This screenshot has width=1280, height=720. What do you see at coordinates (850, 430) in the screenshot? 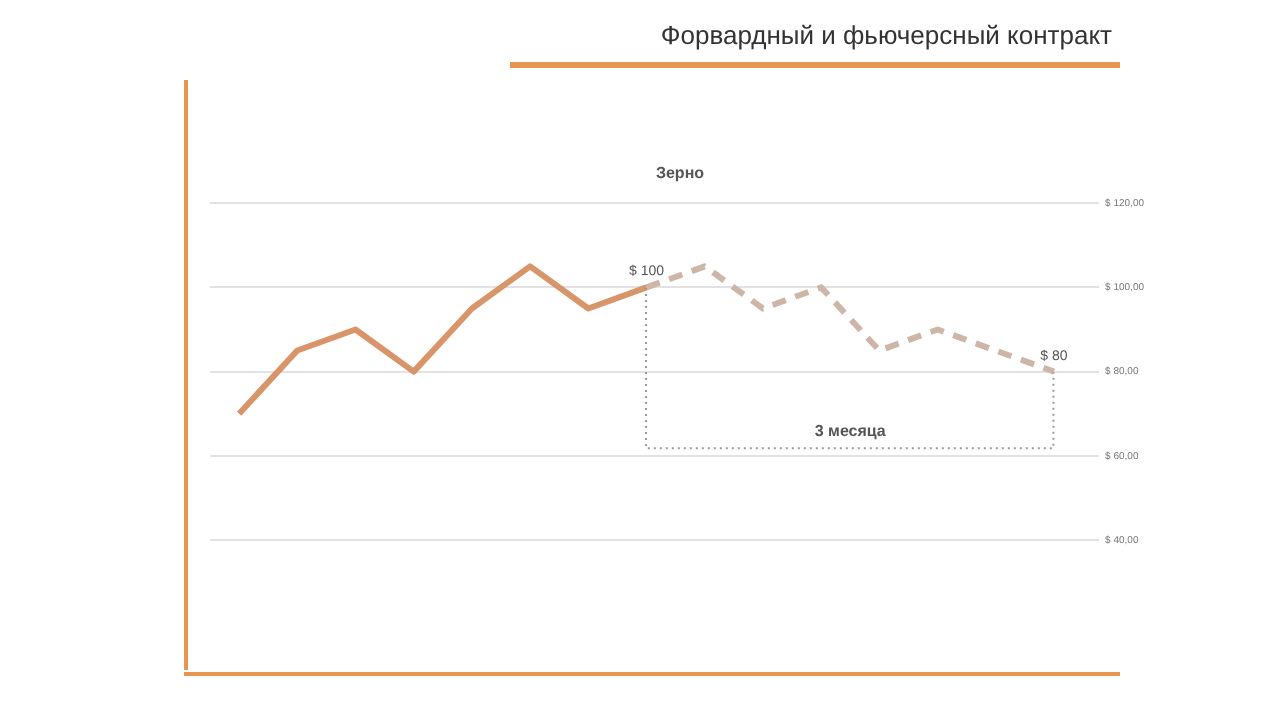
I see `annotation: 3 месяца` at bounding box center [850, 430].